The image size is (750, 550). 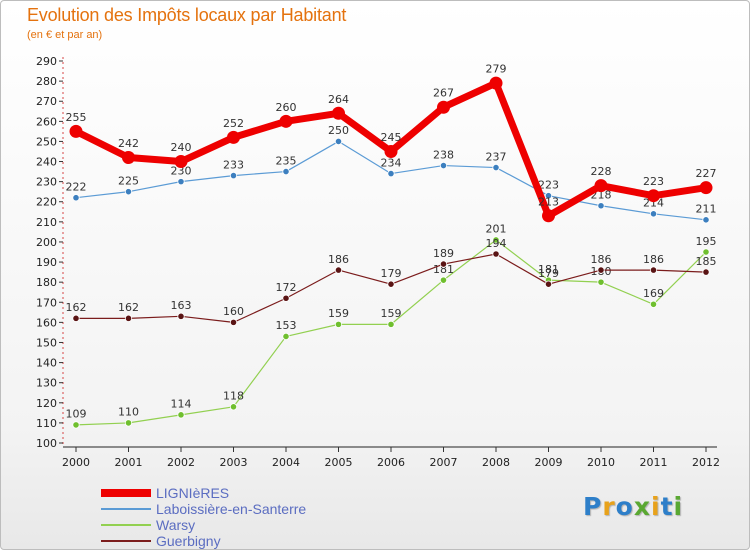 I want to click on y-tick-label: 130, so click(x=46, y=383).